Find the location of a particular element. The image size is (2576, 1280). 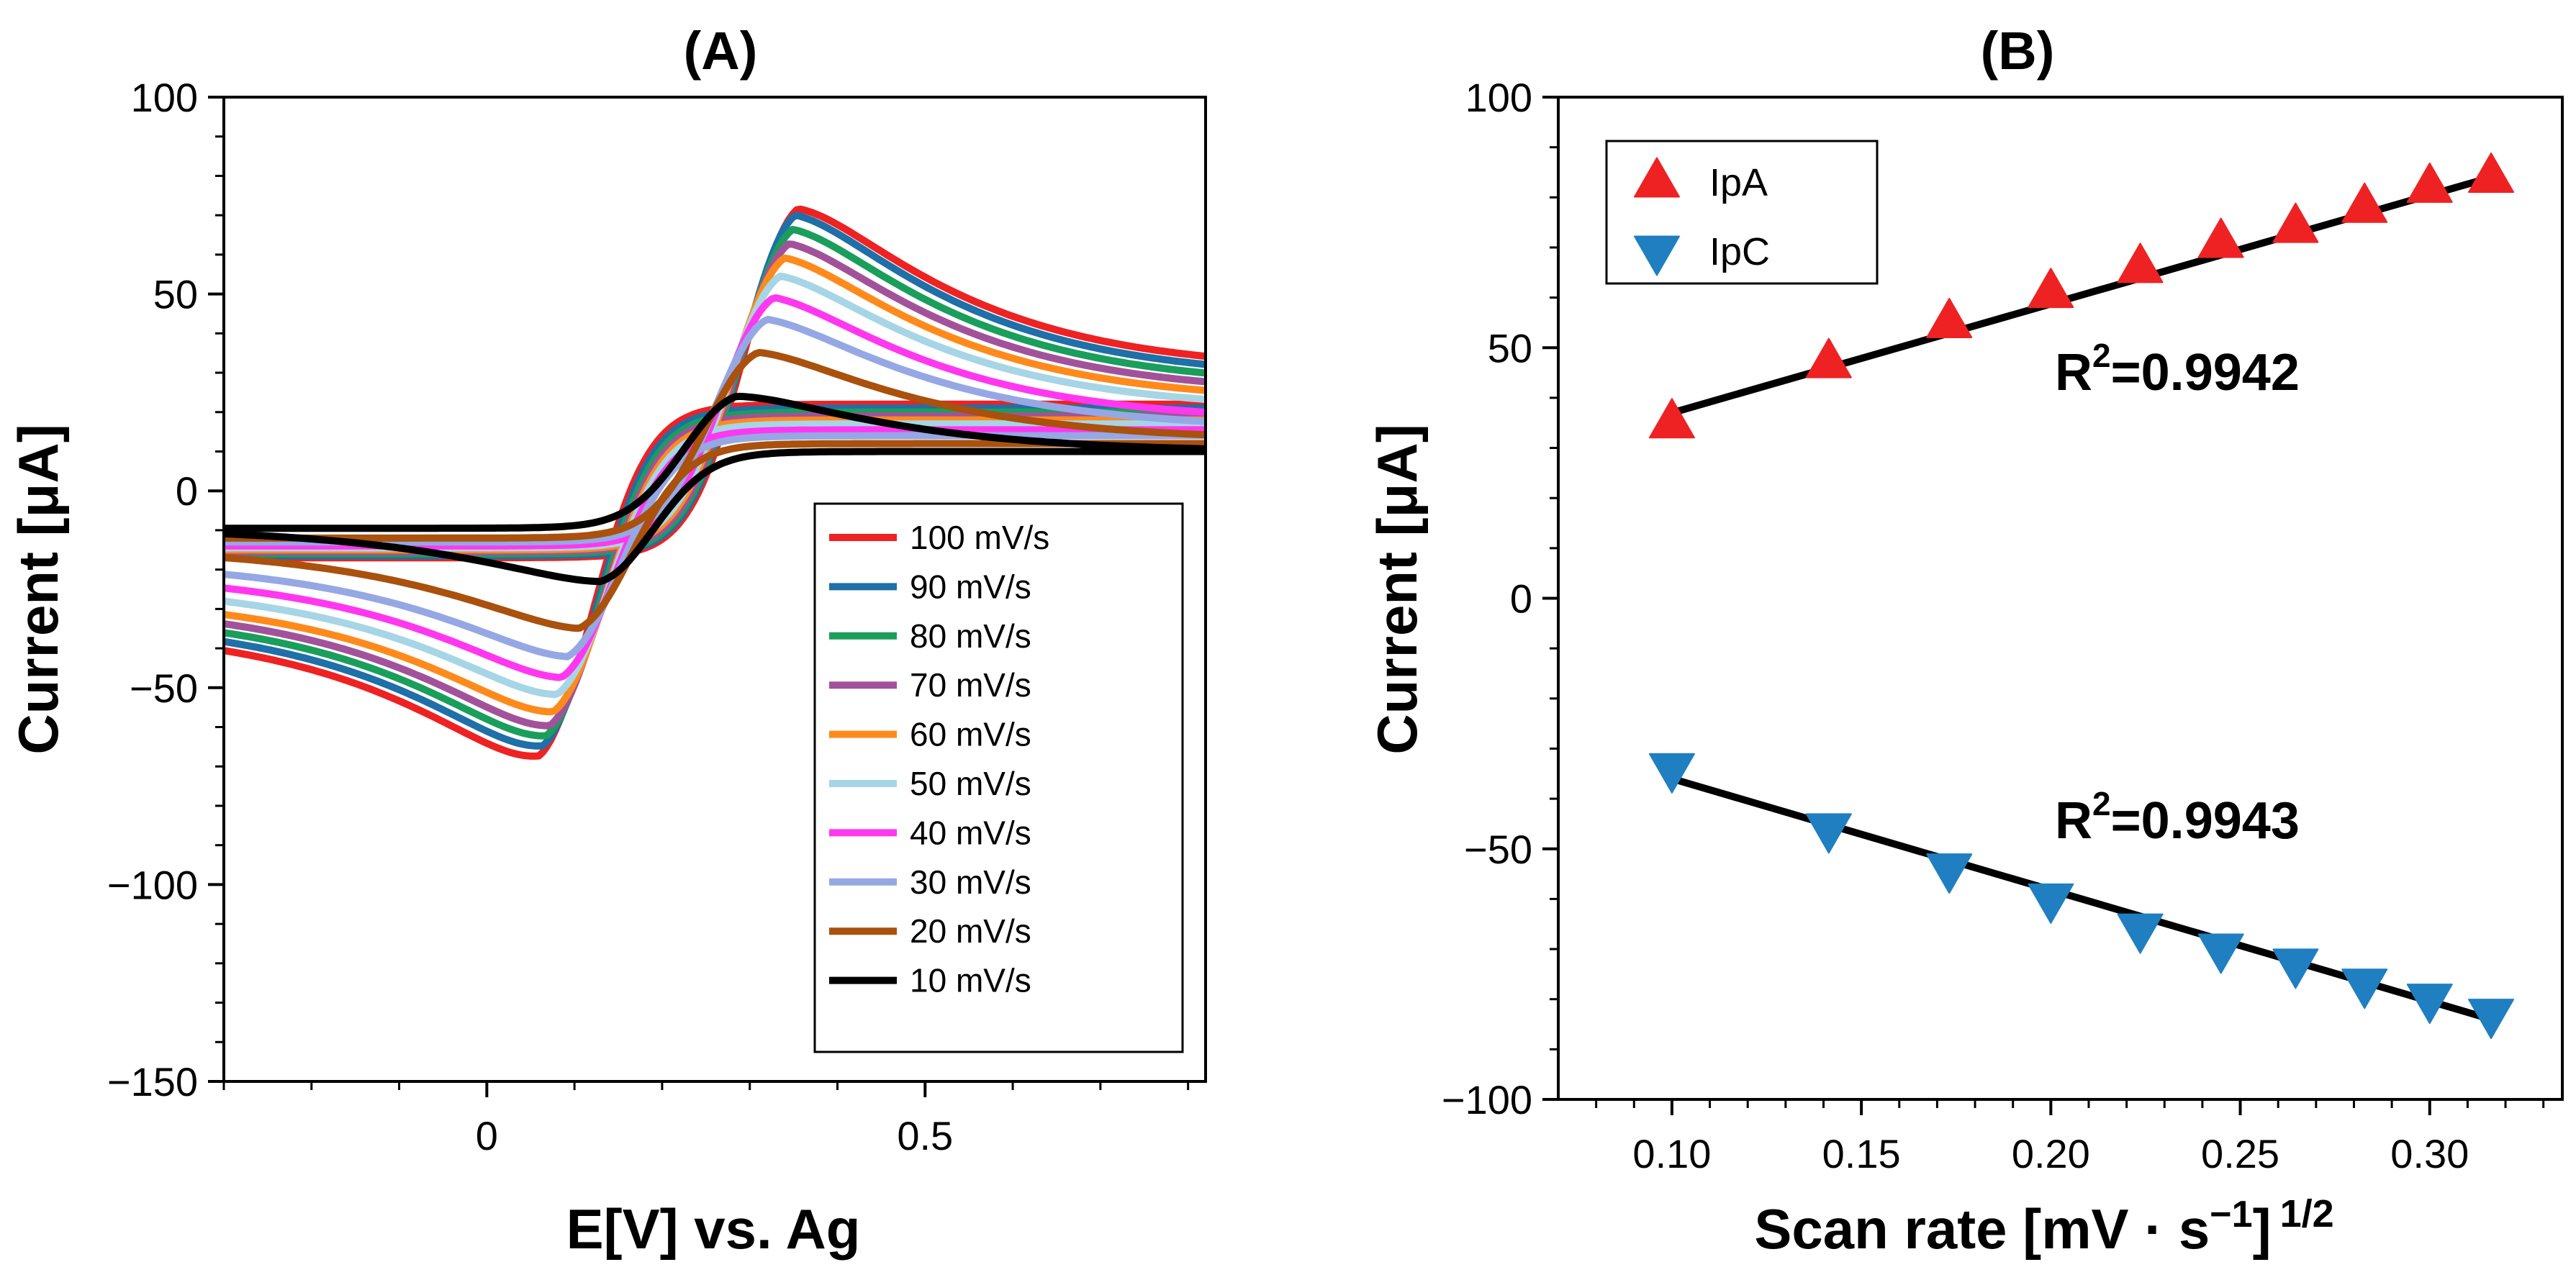

ipa-r2-annotation: R2=0.9942 is located at coordinates (2177, 369).